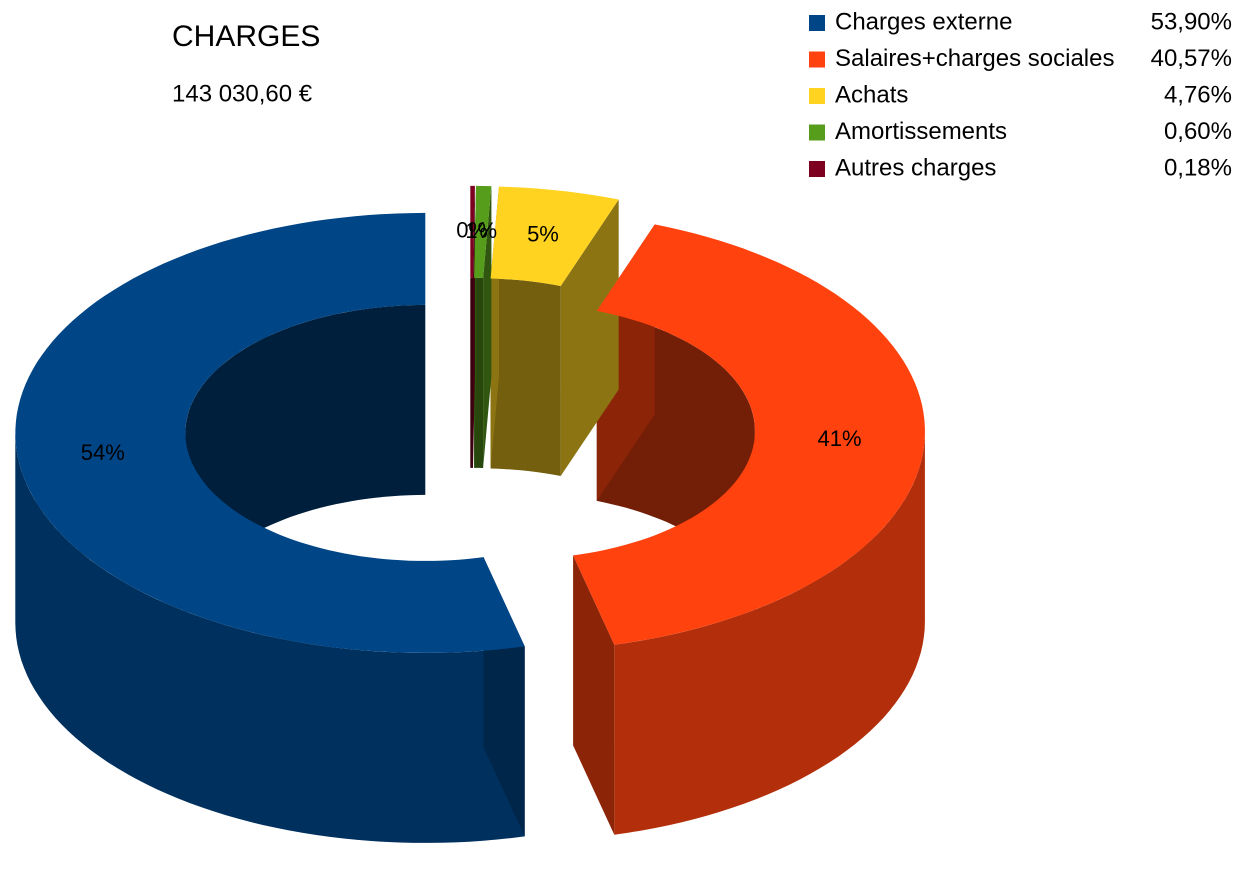  What do you see at coordinates (103, 452) in the screenshot?
I see `data-label: 54%` at bounding box center [103, 452].